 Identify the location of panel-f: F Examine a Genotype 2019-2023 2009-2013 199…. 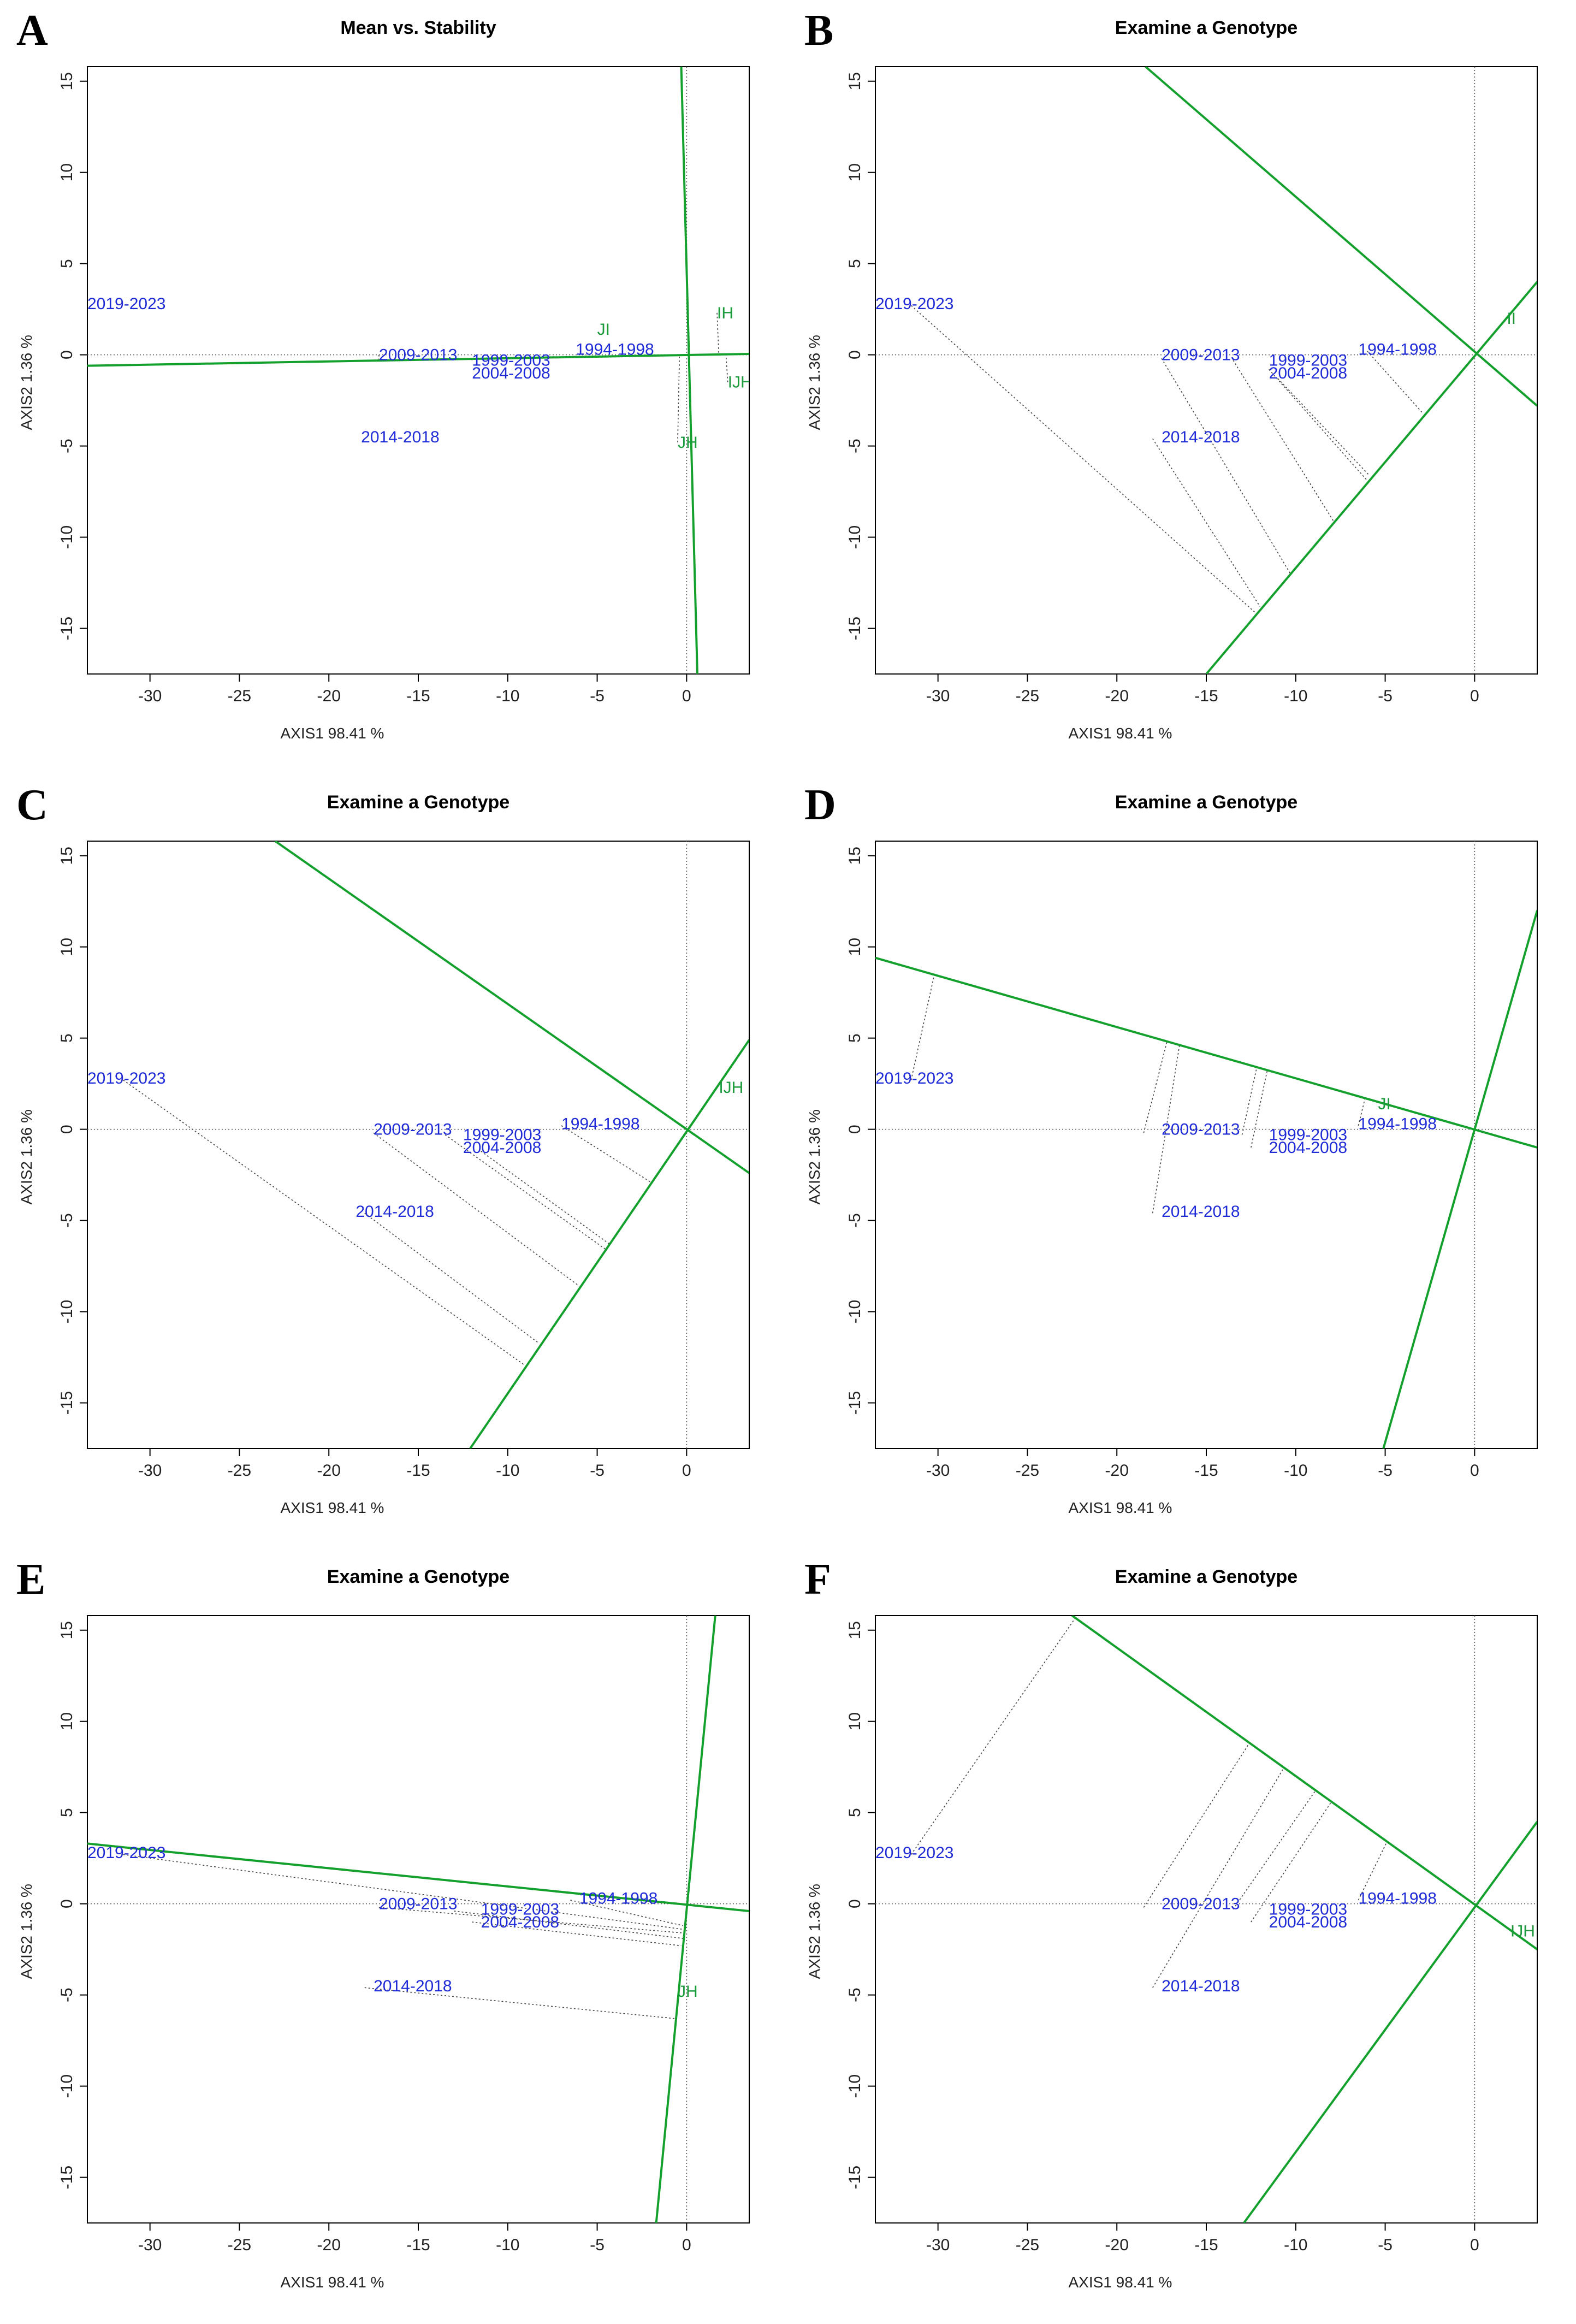
(1171, 1924).